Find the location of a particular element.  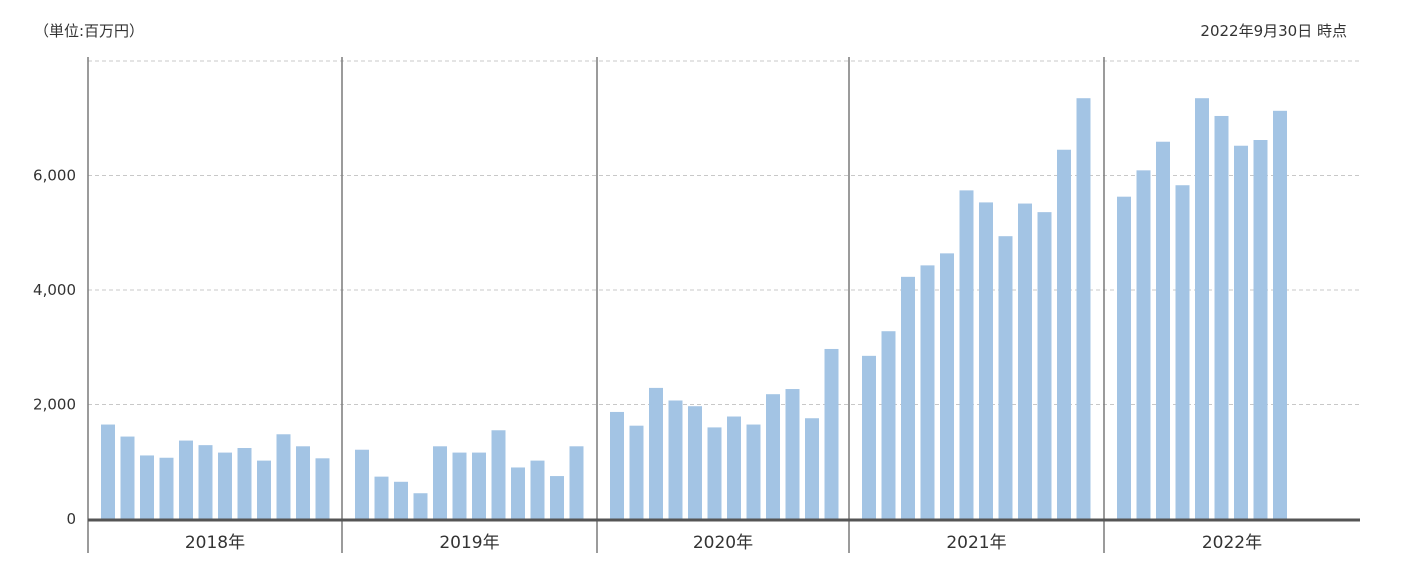

x-year-label: 2020年 is located at coordinates (723, 543).